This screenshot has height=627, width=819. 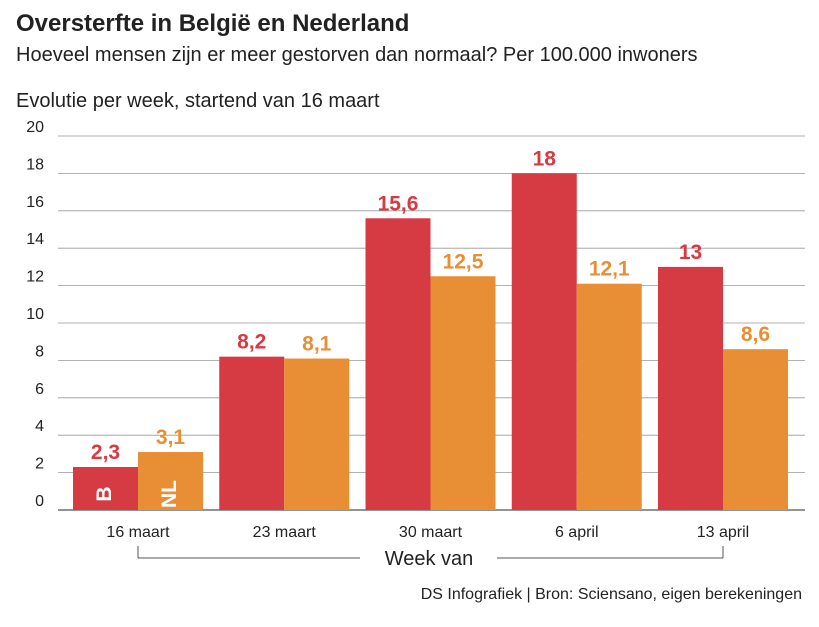 I want to click on y-tick-label: 4, so click(x=39, y=426).